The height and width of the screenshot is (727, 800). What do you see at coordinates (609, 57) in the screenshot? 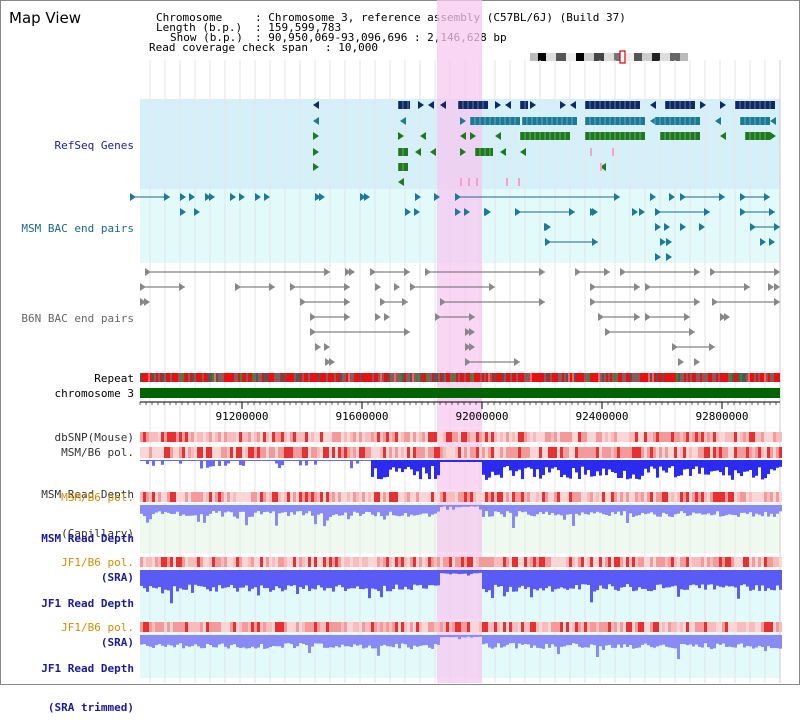
I see `chromosome-ideogram` at bounding box center [609, 57].